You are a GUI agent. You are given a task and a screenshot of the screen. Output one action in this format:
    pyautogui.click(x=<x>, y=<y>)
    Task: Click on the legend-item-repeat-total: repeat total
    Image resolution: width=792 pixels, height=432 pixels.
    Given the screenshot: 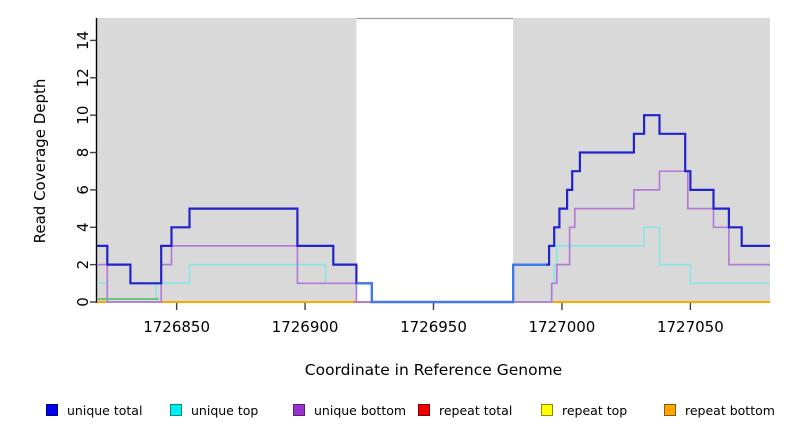 What is the action you would take?
    pyautogui.click(x=465, y=410)
    